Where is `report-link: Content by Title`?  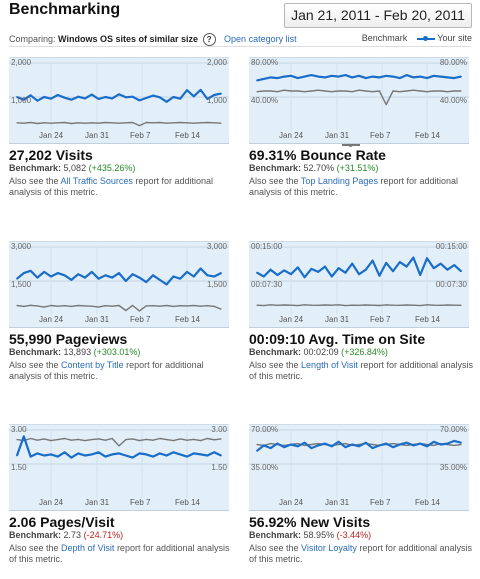 report-link: Content by Title is located at coordinates (92, 365).